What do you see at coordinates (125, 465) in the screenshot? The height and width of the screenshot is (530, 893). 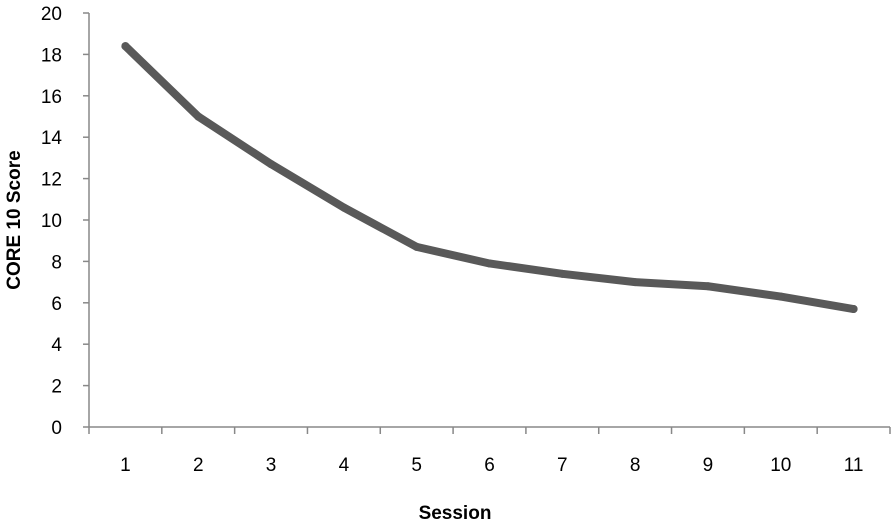 I see `x-tick-label: 1` at bounding box center [125, 465].